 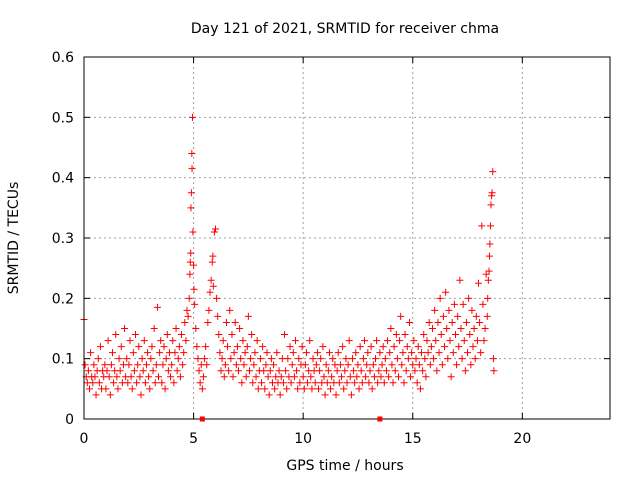 I want to click on x-tick-label: 5, so click(x=193, y=439).